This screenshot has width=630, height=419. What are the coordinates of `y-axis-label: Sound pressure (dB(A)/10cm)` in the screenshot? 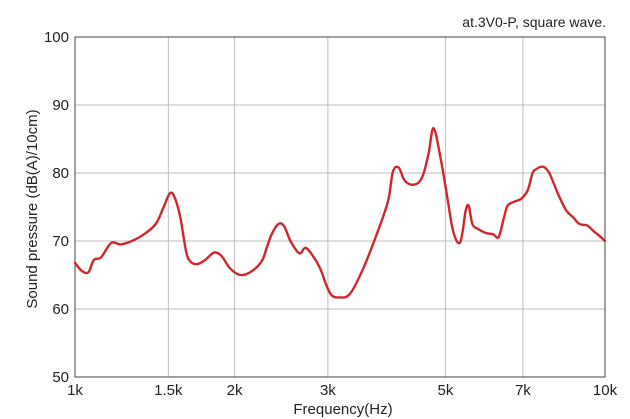 It's located at (32, 208).